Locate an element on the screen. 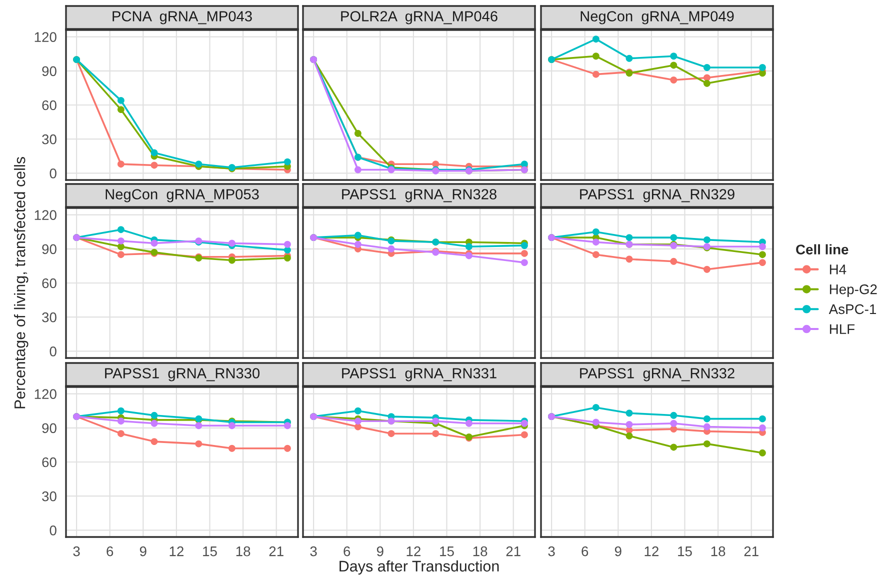 The height and width of the screenshot is (581, 890). y-tick-label: 60 is located at coordinates (49, 283).